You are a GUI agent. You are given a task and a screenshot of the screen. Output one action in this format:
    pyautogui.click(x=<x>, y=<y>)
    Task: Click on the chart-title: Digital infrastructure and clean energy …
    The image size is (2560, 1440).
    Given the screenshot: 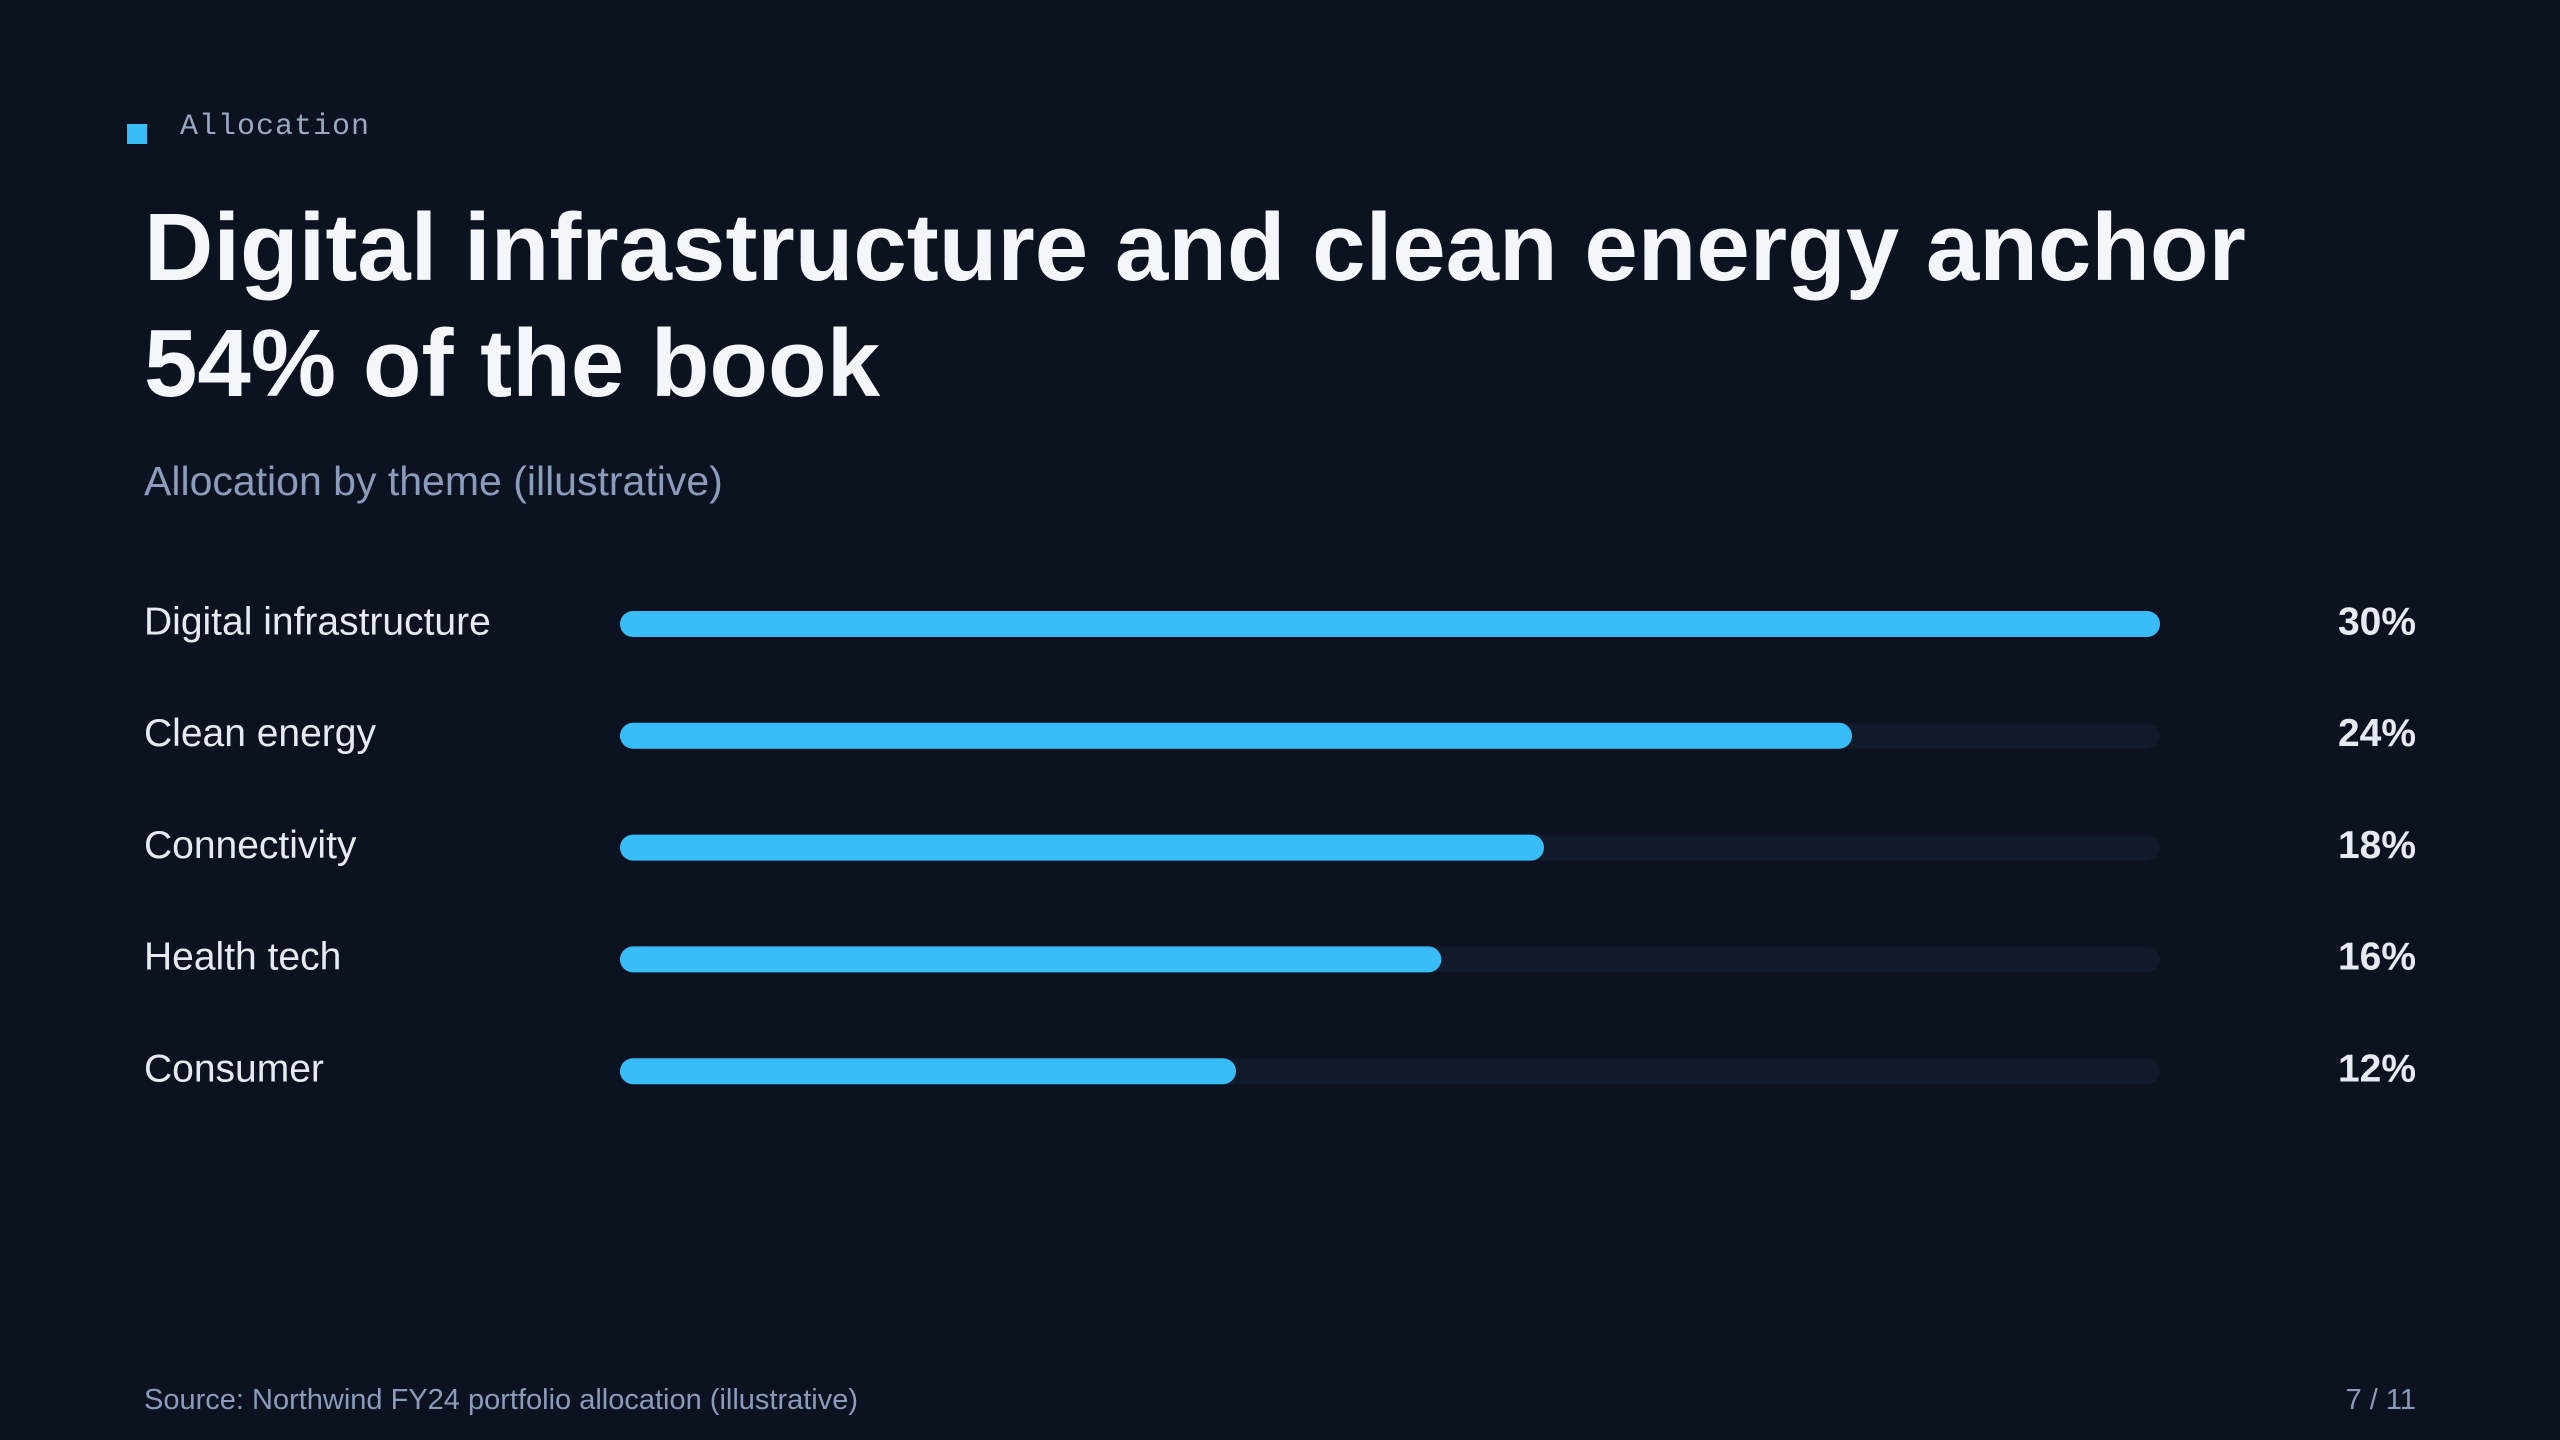 What is the action you would take?
    pyautogui.click(x=1195, y=305)
    